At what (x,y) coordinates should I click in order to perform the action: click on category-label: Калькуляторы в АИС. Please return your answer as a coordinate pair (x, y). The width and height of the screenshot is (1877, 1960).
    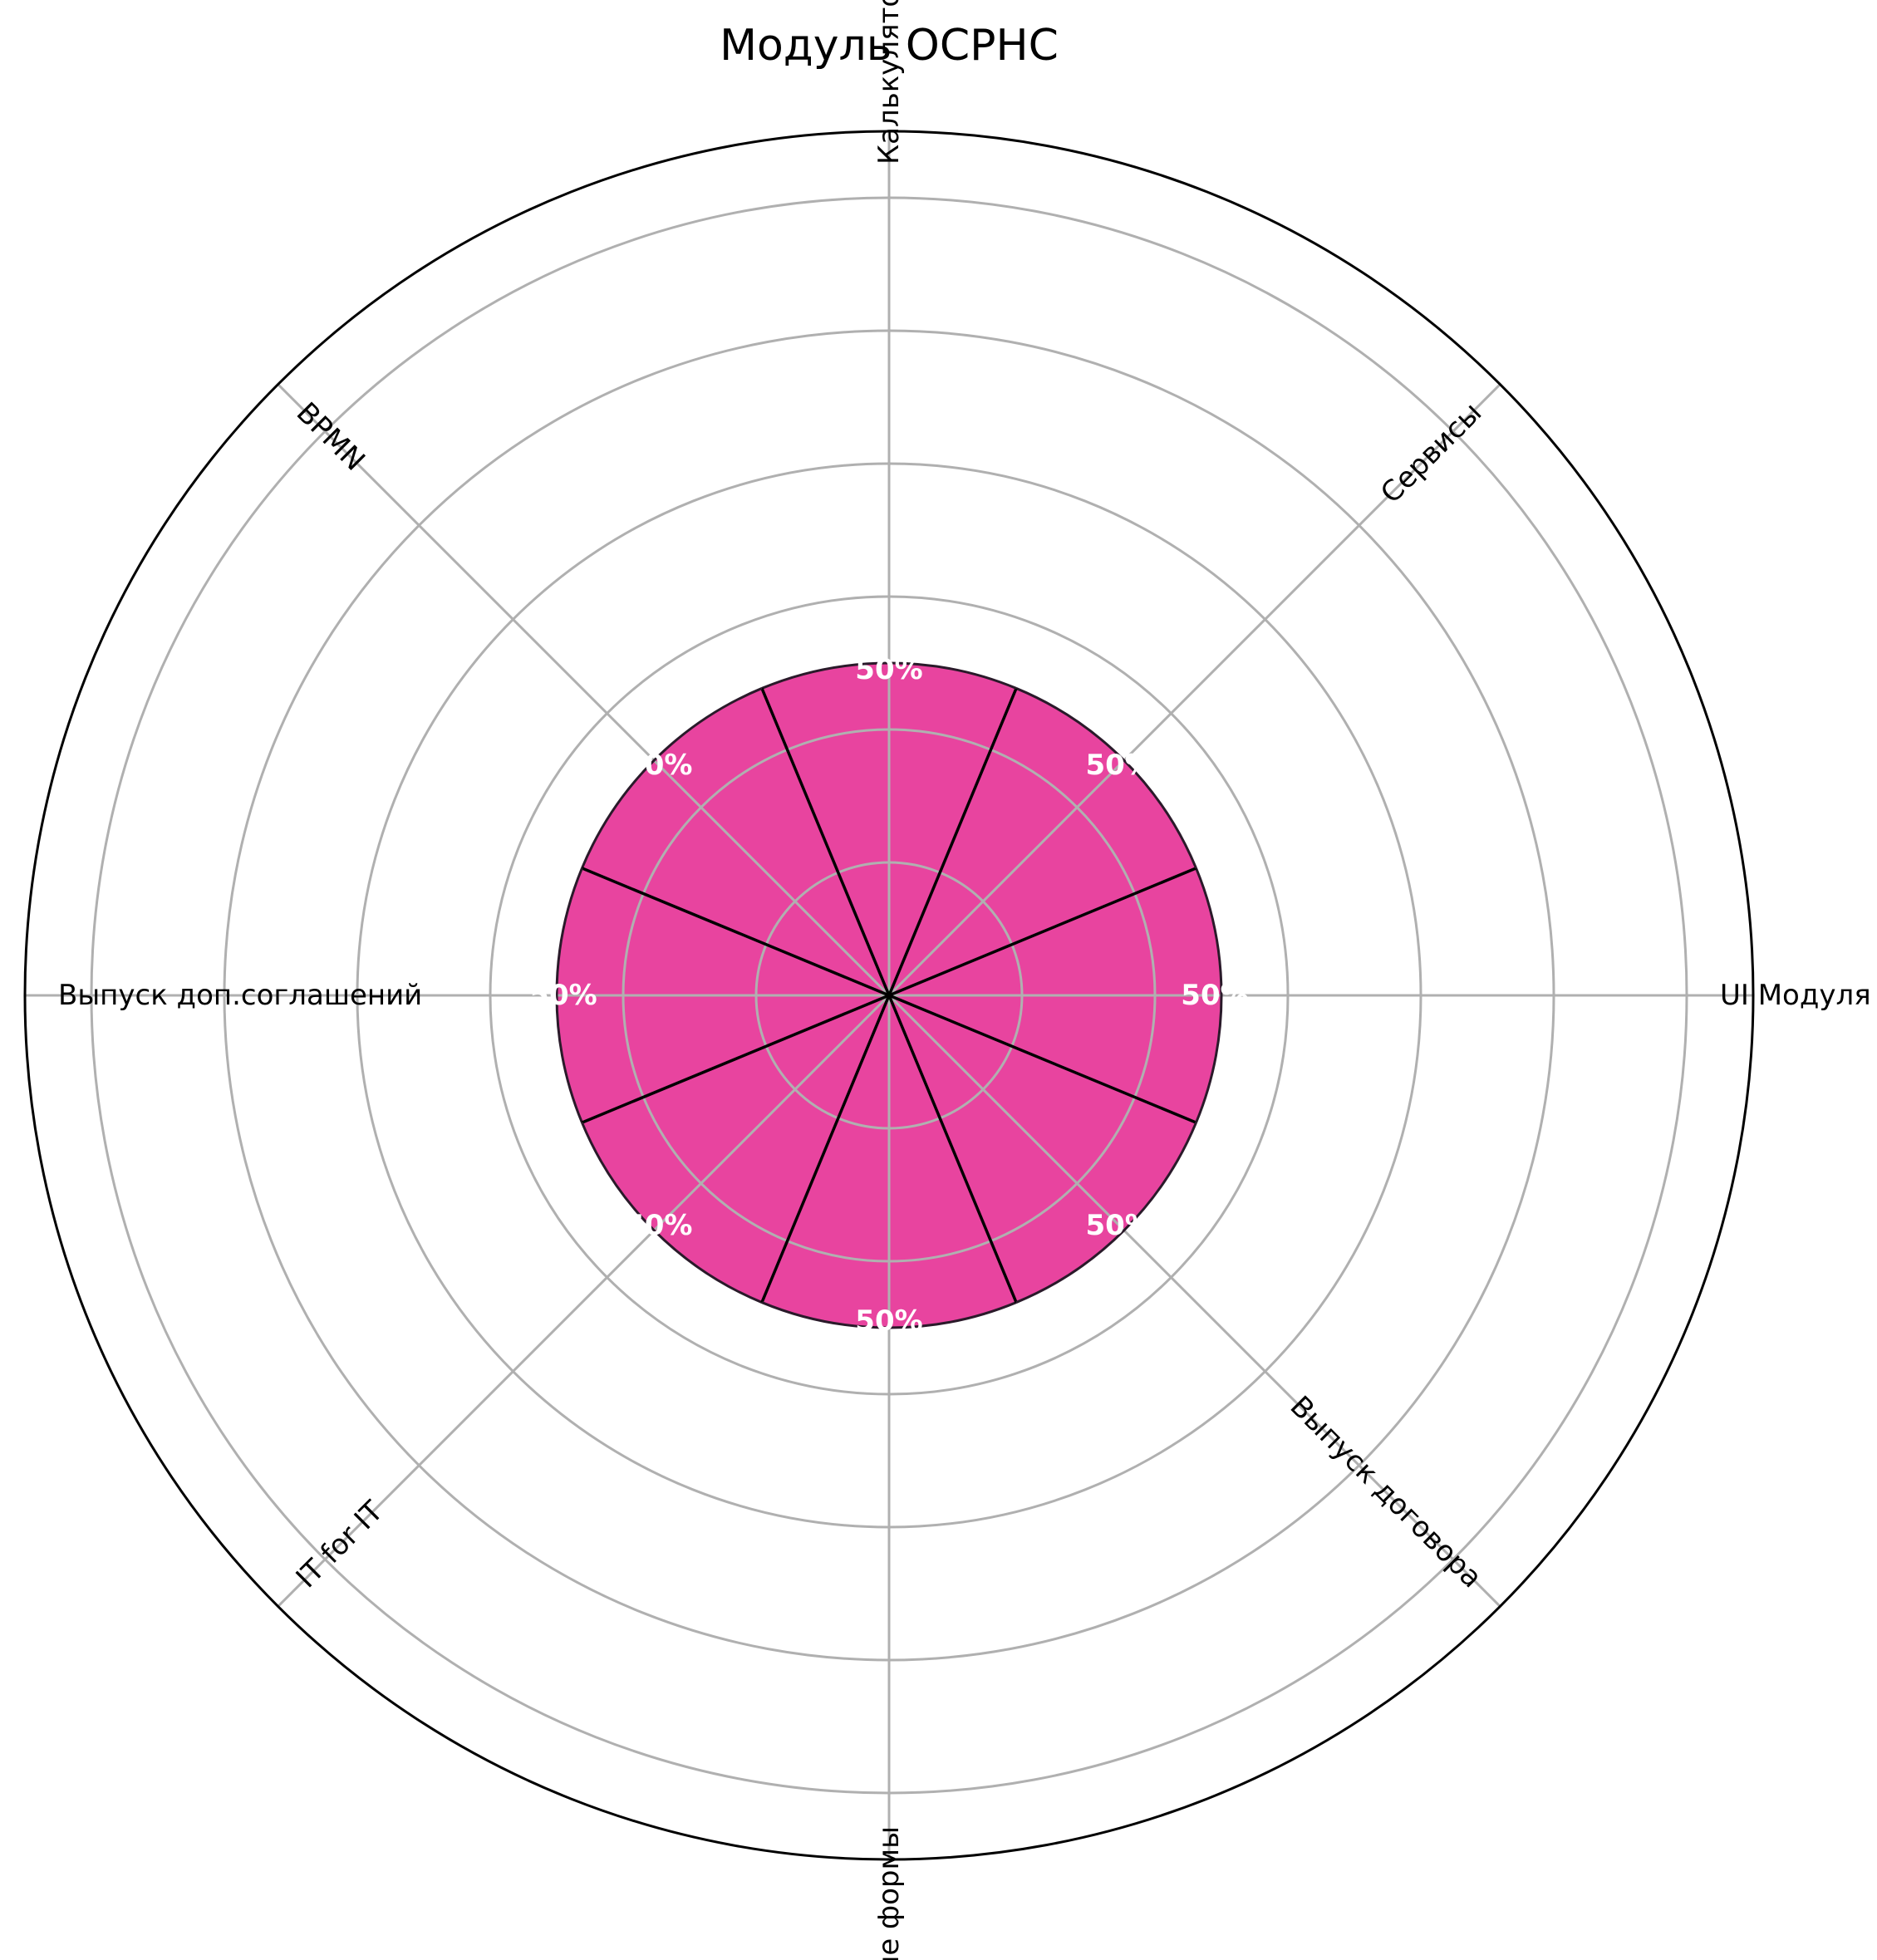
    Looking at the image, I should click on (889, 82).